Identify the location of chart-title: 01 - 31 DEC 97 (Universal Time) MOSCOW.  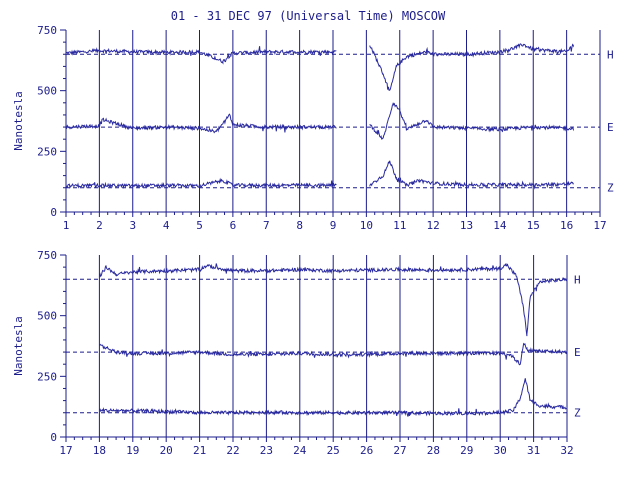
(308, 16).